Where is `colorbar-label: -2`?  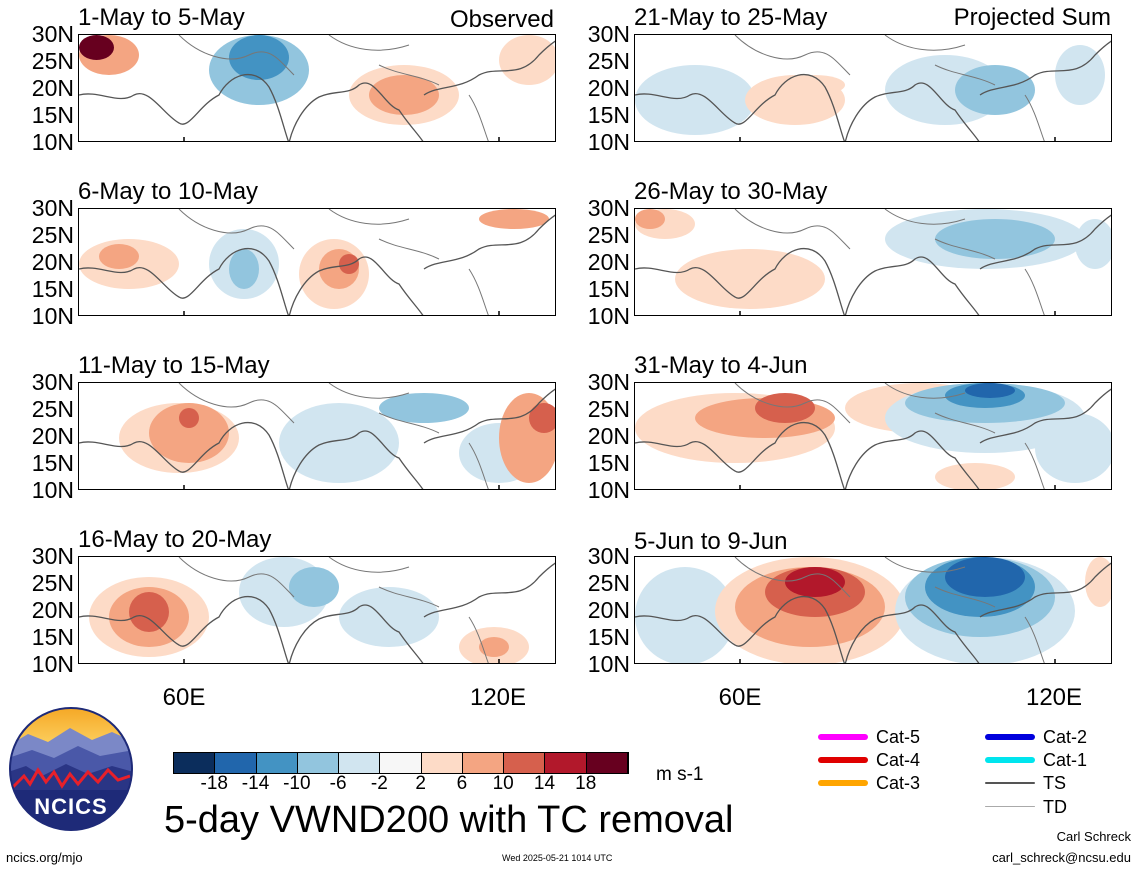
colorbar-label: -2 is located at coordinates (379, 783).